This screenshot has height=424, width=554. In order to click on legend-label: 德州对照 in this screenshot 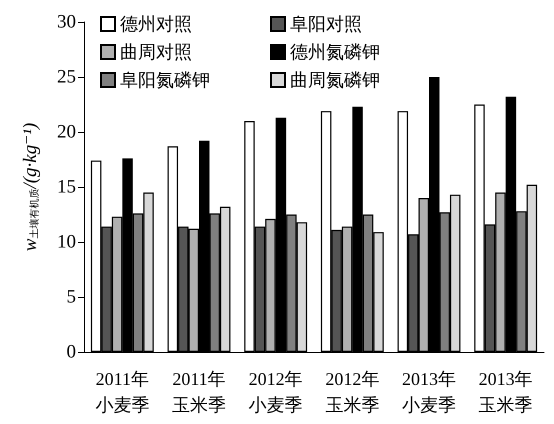, I will do `click(156, 24)`.